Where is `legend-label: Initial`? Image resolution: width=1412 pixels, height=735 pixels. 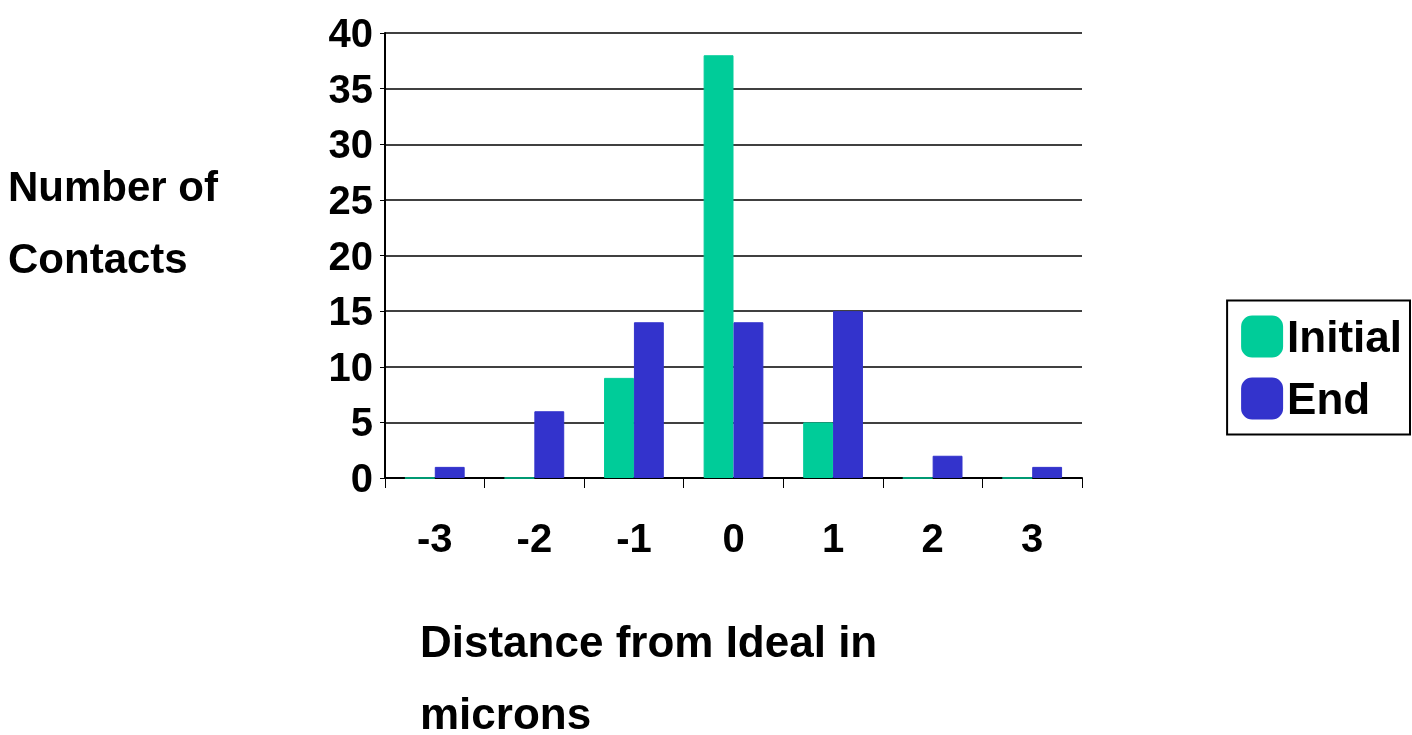
legend-label: Initial is located at coordinates (1345, 336).